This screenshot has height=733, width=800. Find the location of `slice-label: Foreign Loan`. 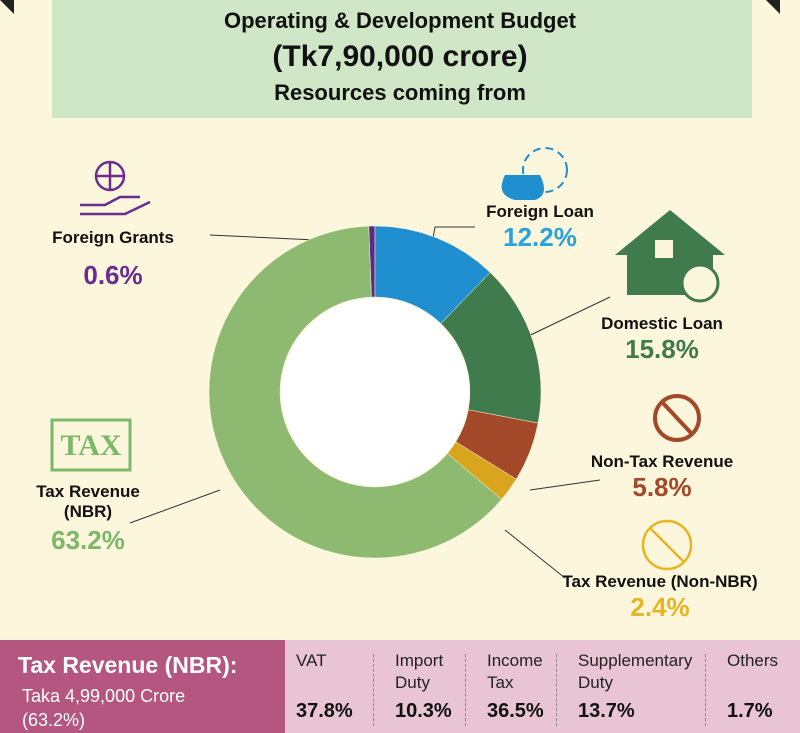

slice-label: Foreign Loan is located at coordinates (540, 211).